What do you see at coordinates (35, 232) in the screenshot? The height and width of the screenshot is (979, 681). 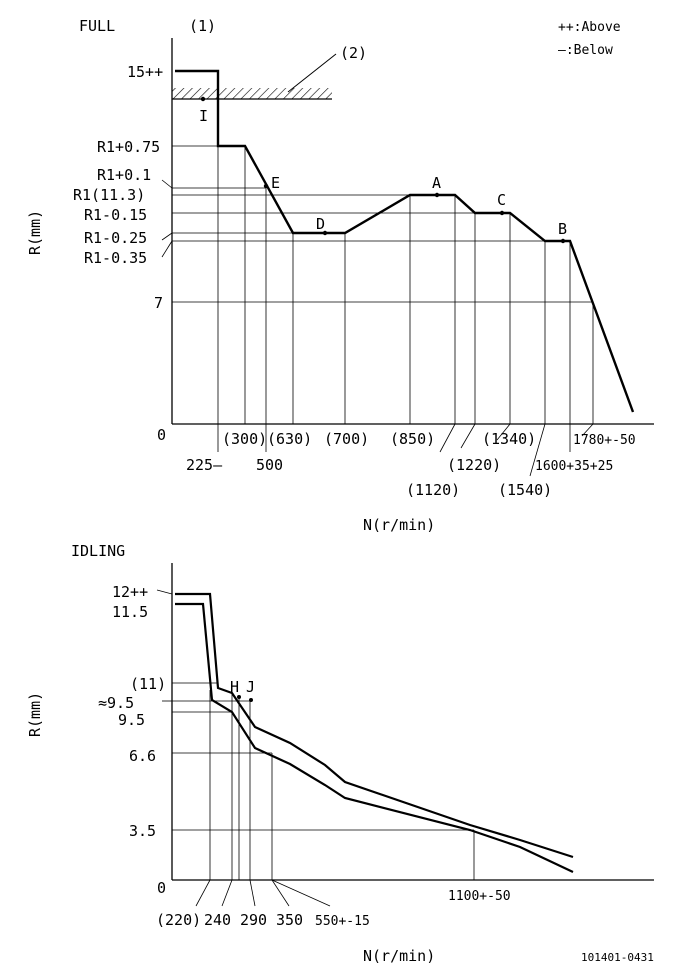 I see `full-y-axis-title: R(mm)` at bounding box center [35, 232].